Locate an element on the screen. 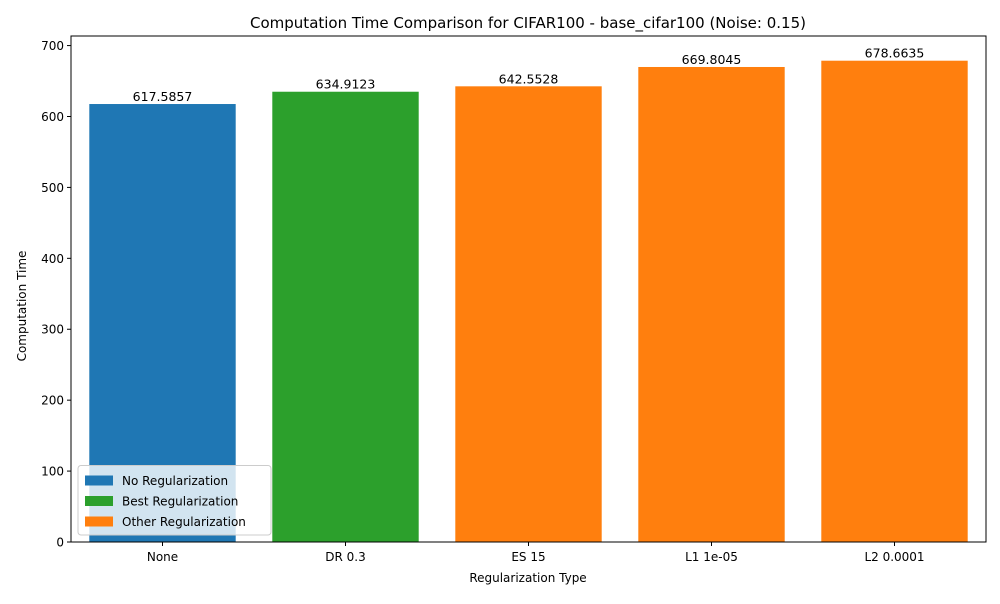 The width and height of the screenshot is (1000, 604). x-tick-label: L1 1e-05 is located at coordinates (711, 557).